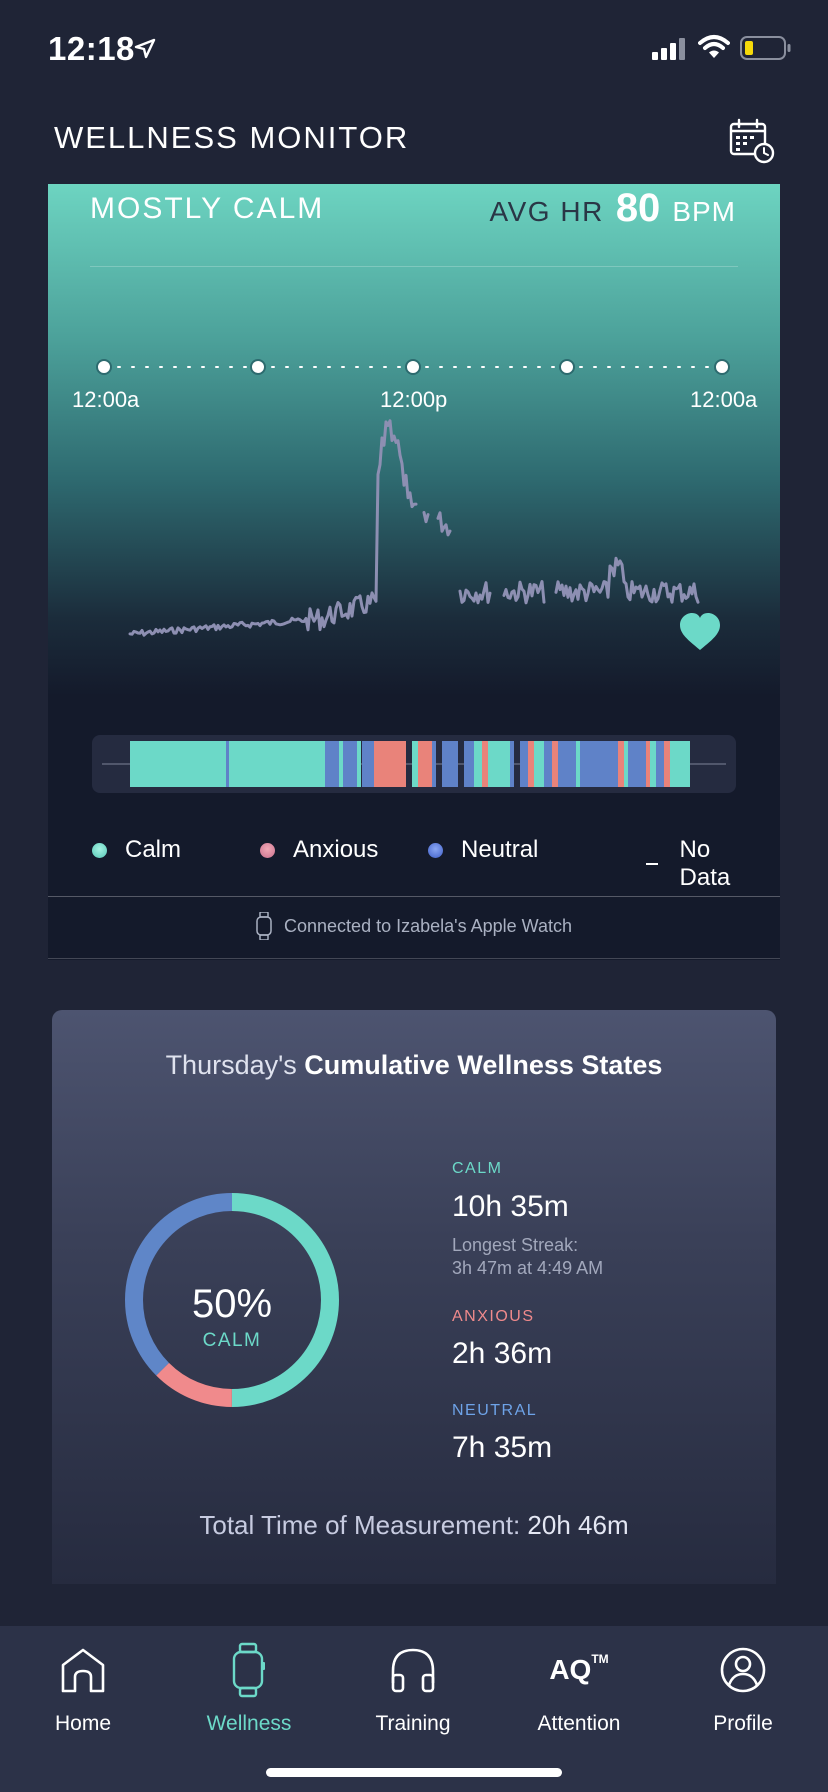 The height and width of the screenshot is (1792, 828). Describe the element at coordinates (578, 1525) in the screenshot. I see `total-value: 20h 46m` at that location.